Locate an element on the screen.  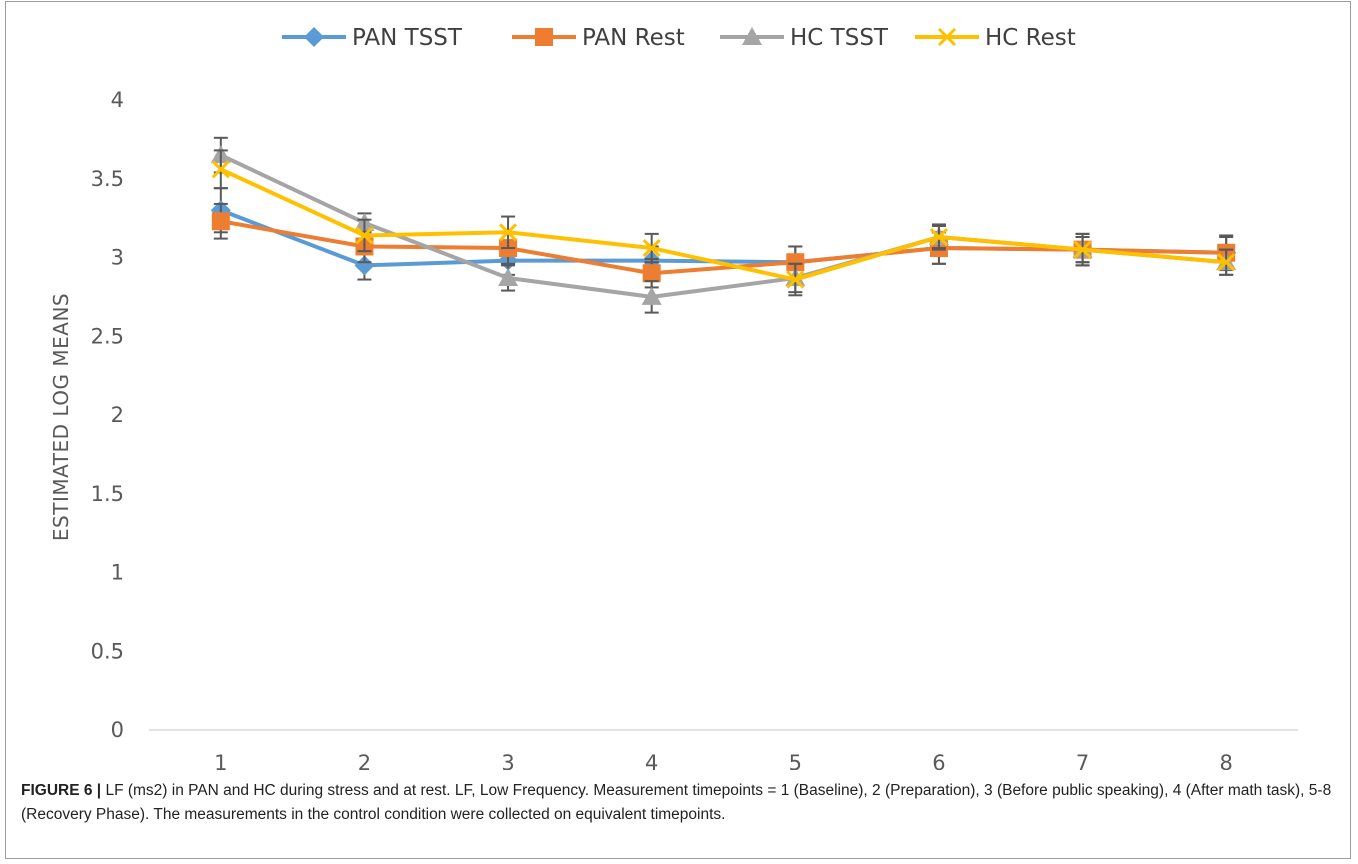
legend: PAN TSST PAN Rest HC TSST HC Rest is located at coordinates (679, 38).